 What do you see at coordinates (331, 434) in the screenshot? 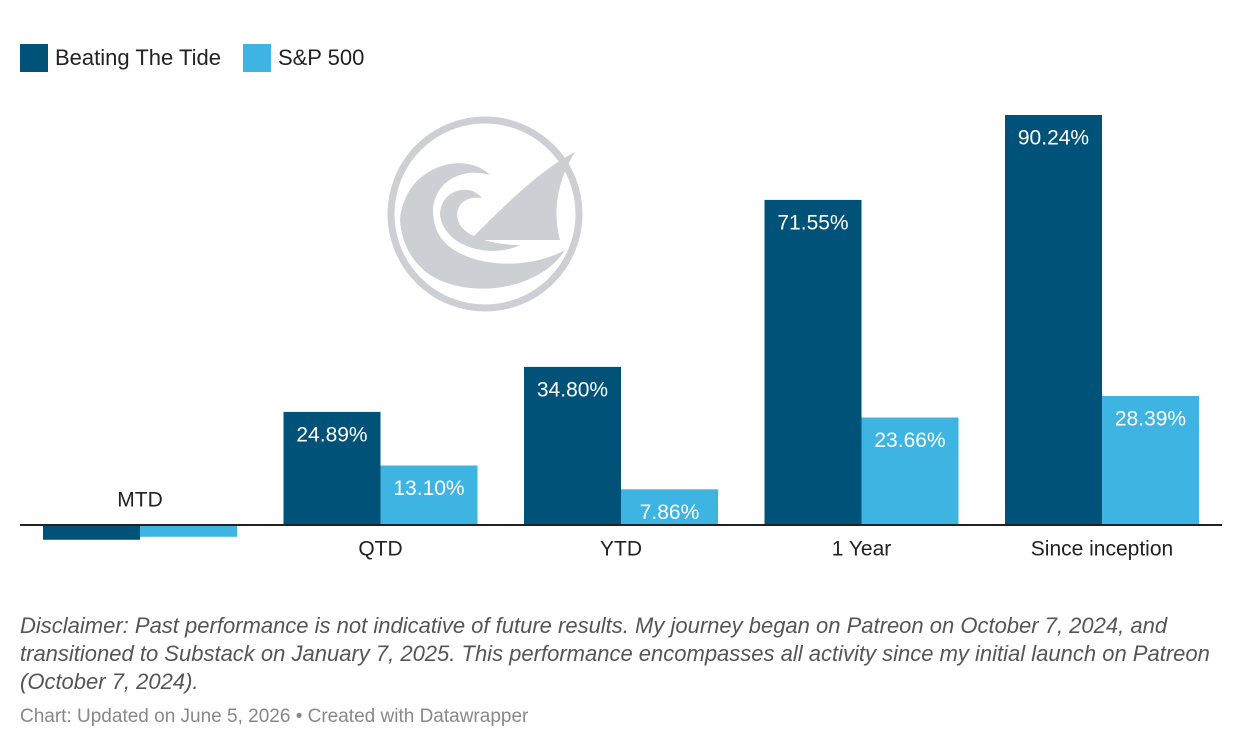
I see `value-label: 24.89%` at bounding box center [331, 434].